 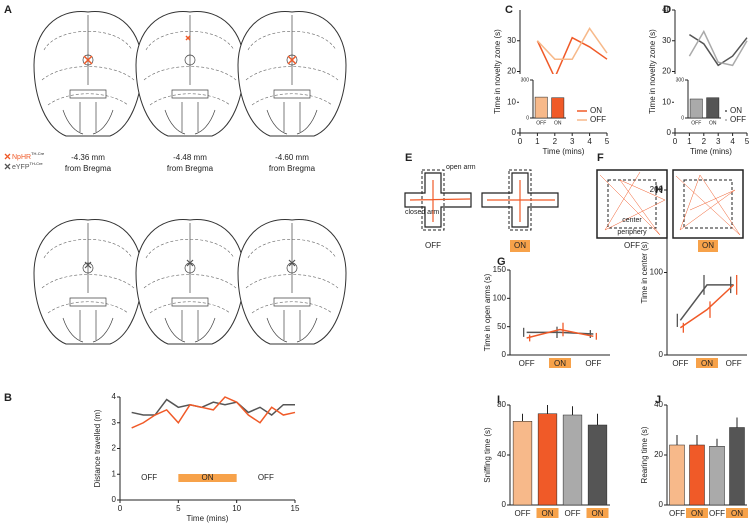 I want to click on y-tick-label: 10, so click(x=666, y=101).